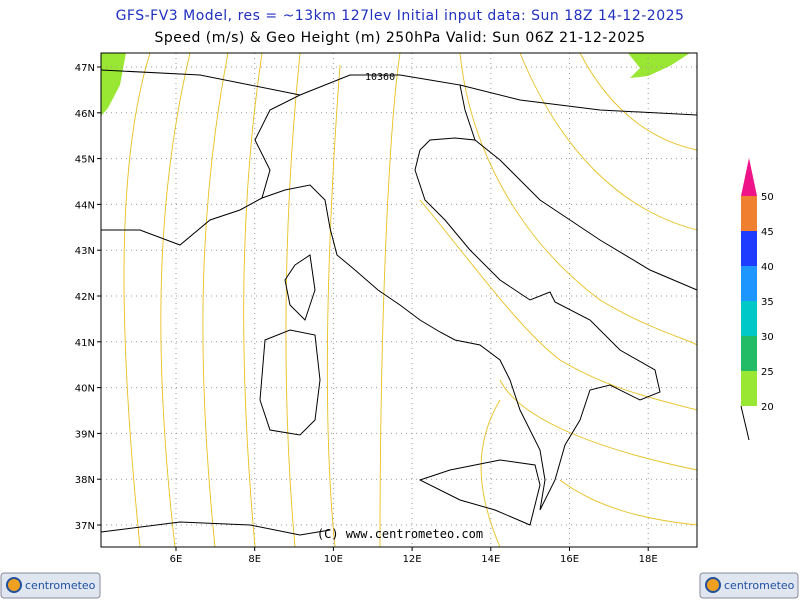 Image resolution: width=800 pixels, height=600 pixels. Describe the element at coordinates (85, 160) in the screenshot. I see `lat-label: 45N` at that location.